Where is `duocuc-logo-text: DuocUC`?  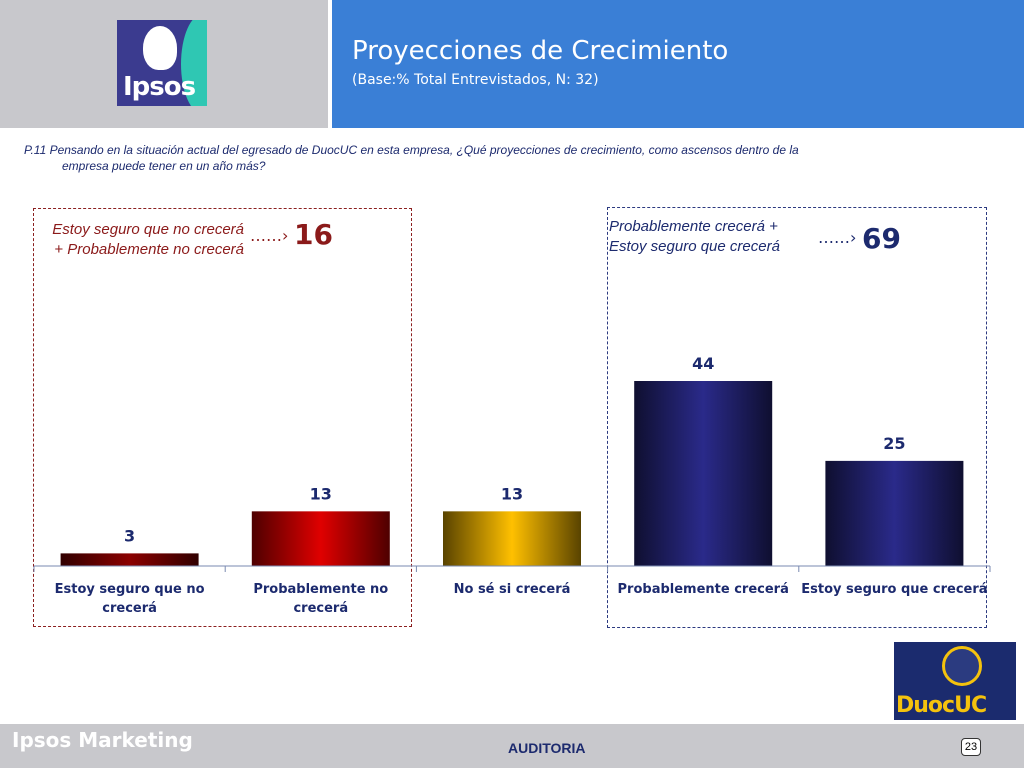 duocuc-logo-text: DuocUC is located at coordinates (941, 705).